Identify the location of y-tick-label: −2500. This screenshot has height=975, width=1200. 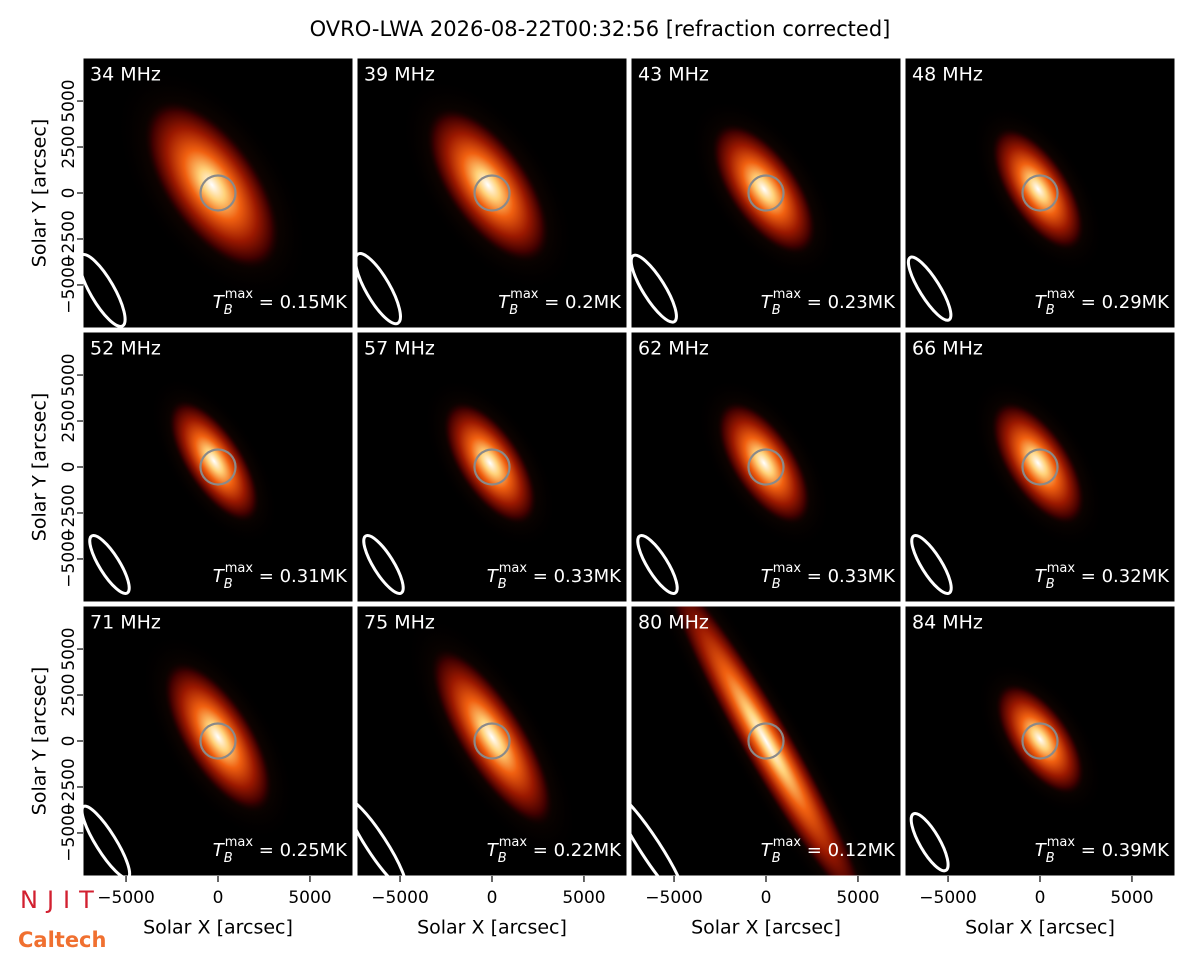
(69, 787).